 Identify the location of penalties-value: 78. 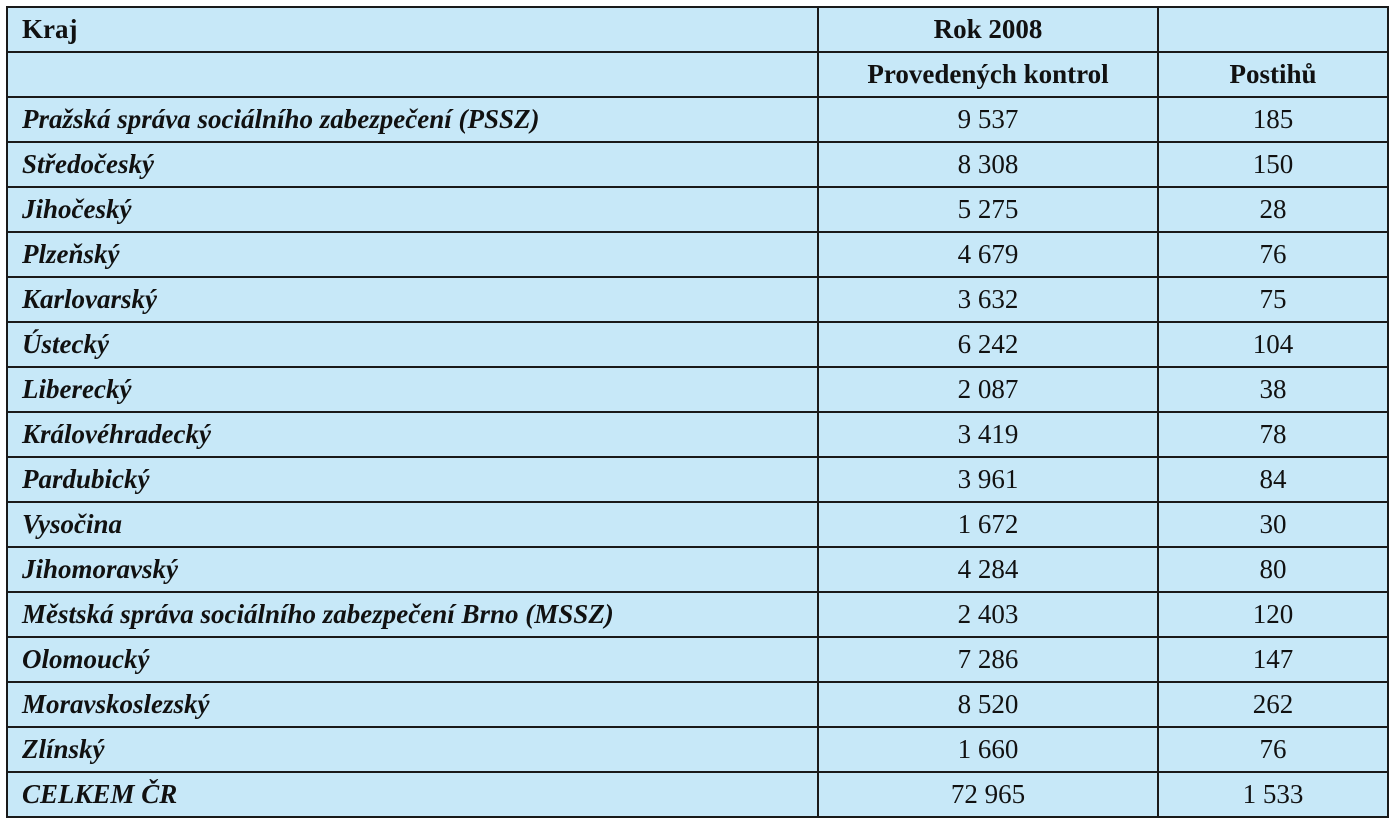
(1273, 434).